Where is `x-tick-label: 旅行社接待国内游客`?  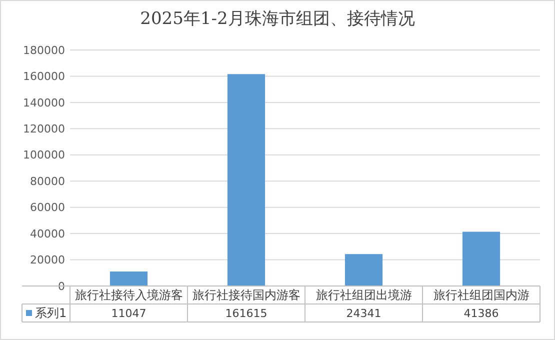 x-tick-label: 旅行社接待国内游客 is located at coordinates (246, 295).